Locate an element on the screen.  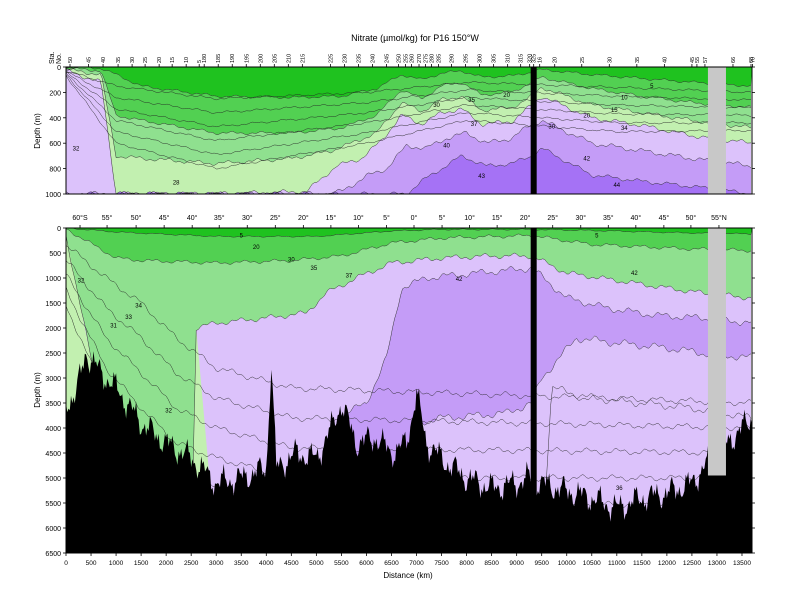
station-tick-label: 15 is located at coordinates (173, 60).